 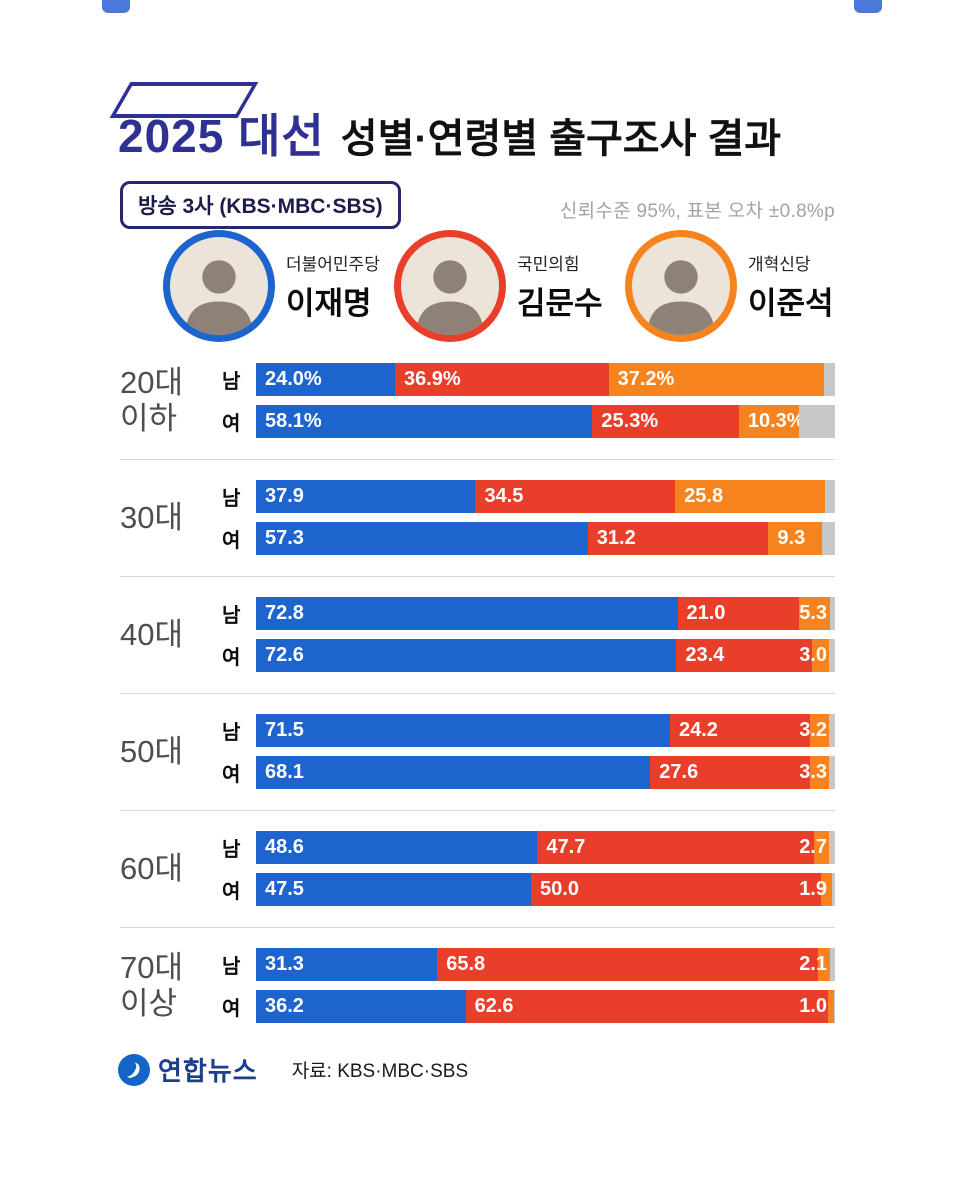 What do you see at coordinates (329, 303) in the screenshot?
I see `candidate-name: 이재명` at bounding box center [329, 303].